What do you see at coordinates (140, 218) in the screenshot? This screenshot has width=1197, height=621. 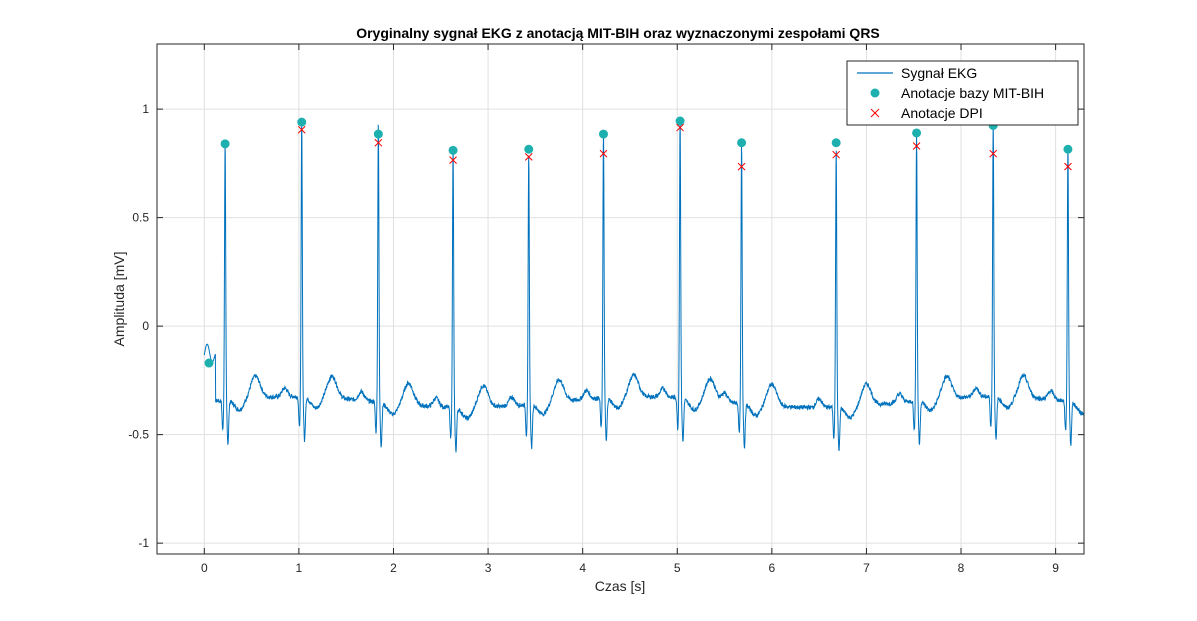 I see `y-tick-label: 0.5` at bounding box center [140, 218].